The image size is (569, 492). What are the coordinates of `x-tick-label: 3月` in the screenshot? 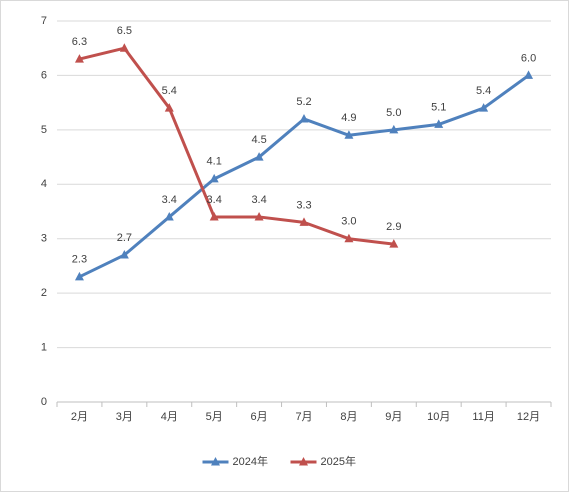 It's located at (124, 417).